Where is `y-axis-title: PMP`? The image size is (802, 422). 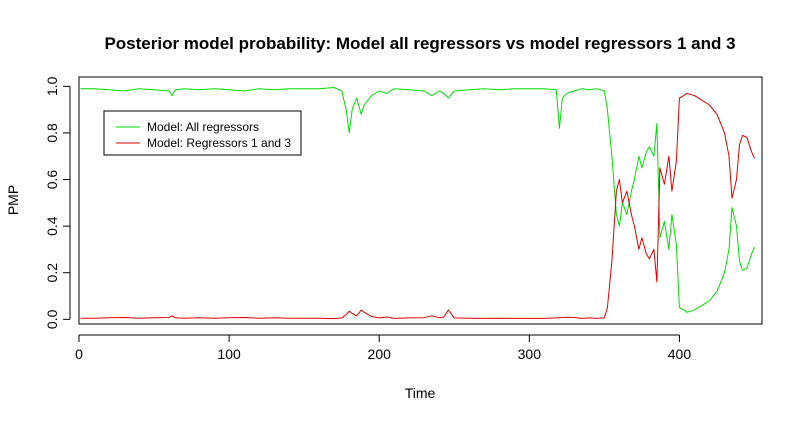 y-axis-title: PMP is located at coordinates (13, 200).